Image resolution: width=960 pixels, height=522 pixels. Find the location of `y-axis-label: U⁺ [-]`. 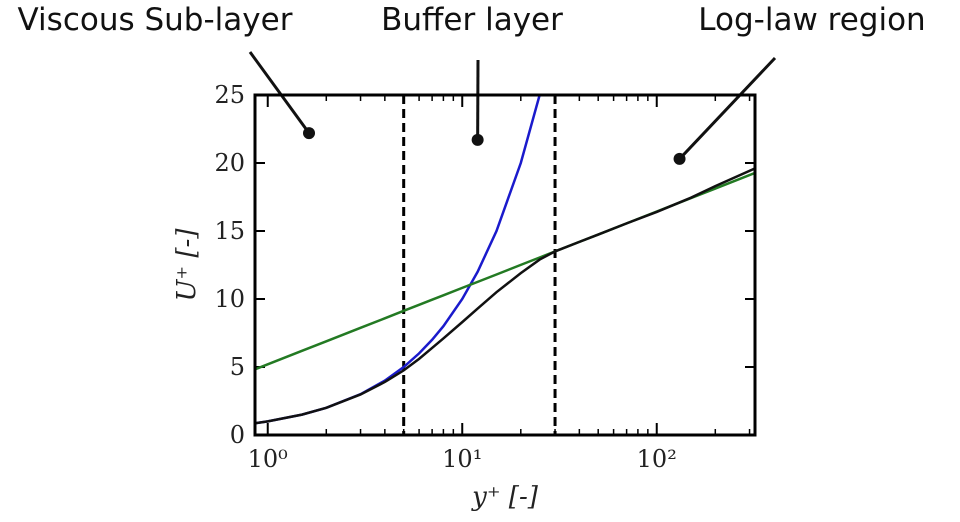

y-axis-label: U⁺ [-] is located at coordinates (187, 265).